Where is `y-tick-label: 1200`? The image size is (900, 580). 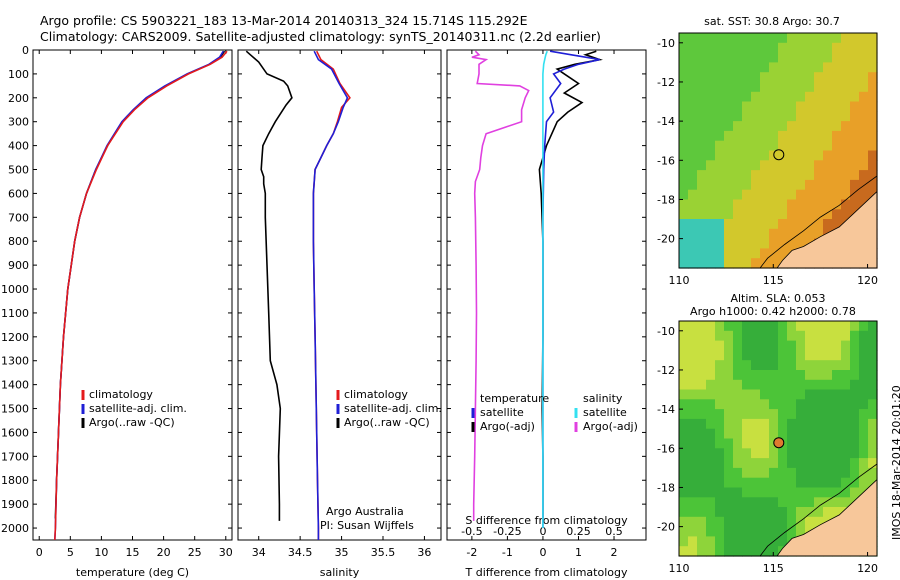 y-tick-label: 1200 is located at coordinates (15, 337).